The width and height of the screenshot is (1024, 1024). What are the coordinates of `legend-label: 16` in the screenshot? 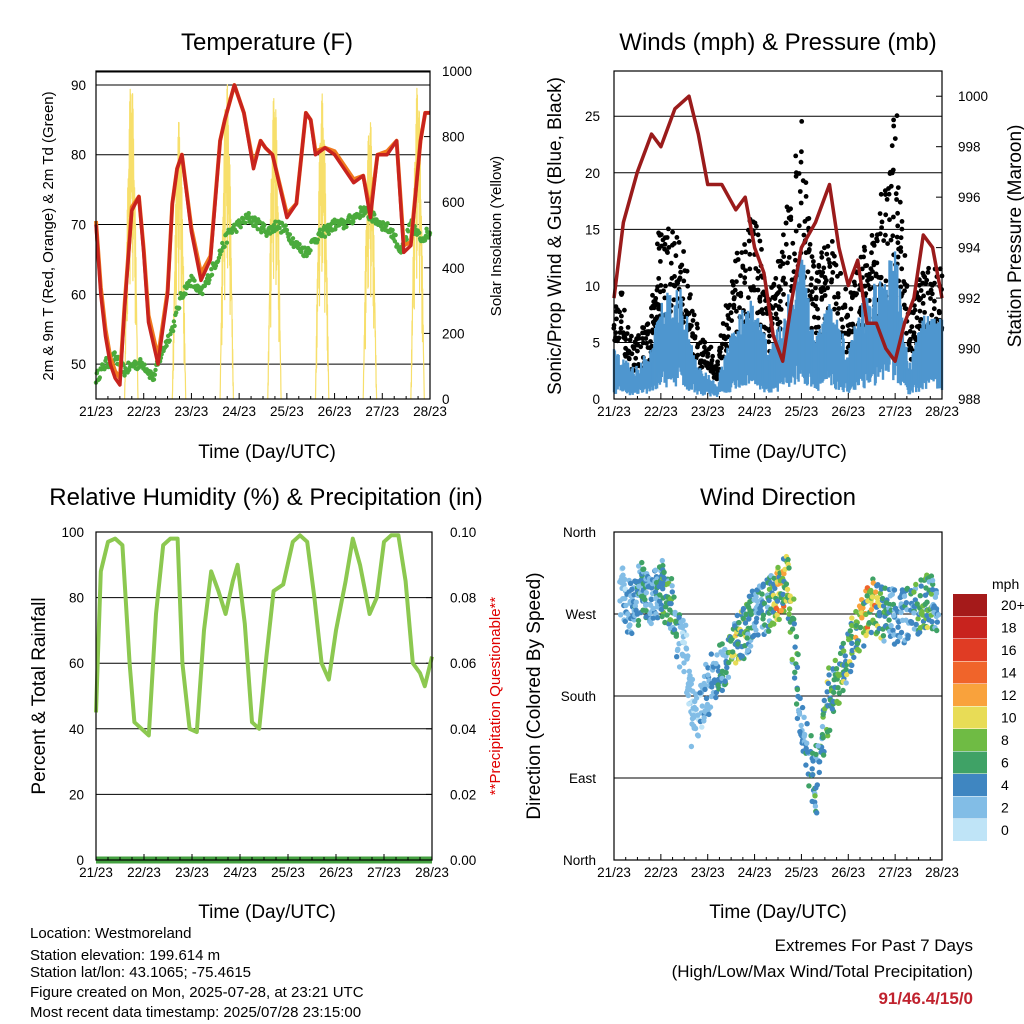 It's located at (1009, 650).